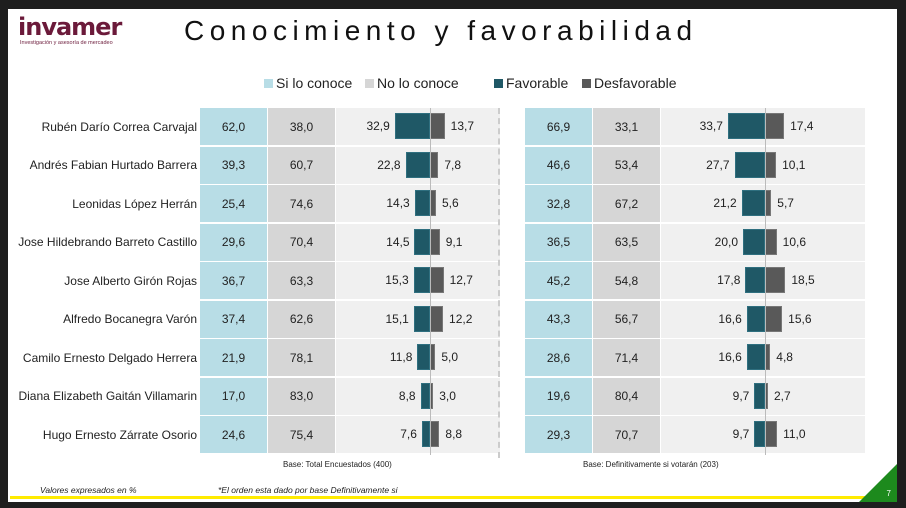 The image size is (906, 508). I want to click on candidate-name: Hugo Ernesto Zárrate Osorio, so click(119, 434).